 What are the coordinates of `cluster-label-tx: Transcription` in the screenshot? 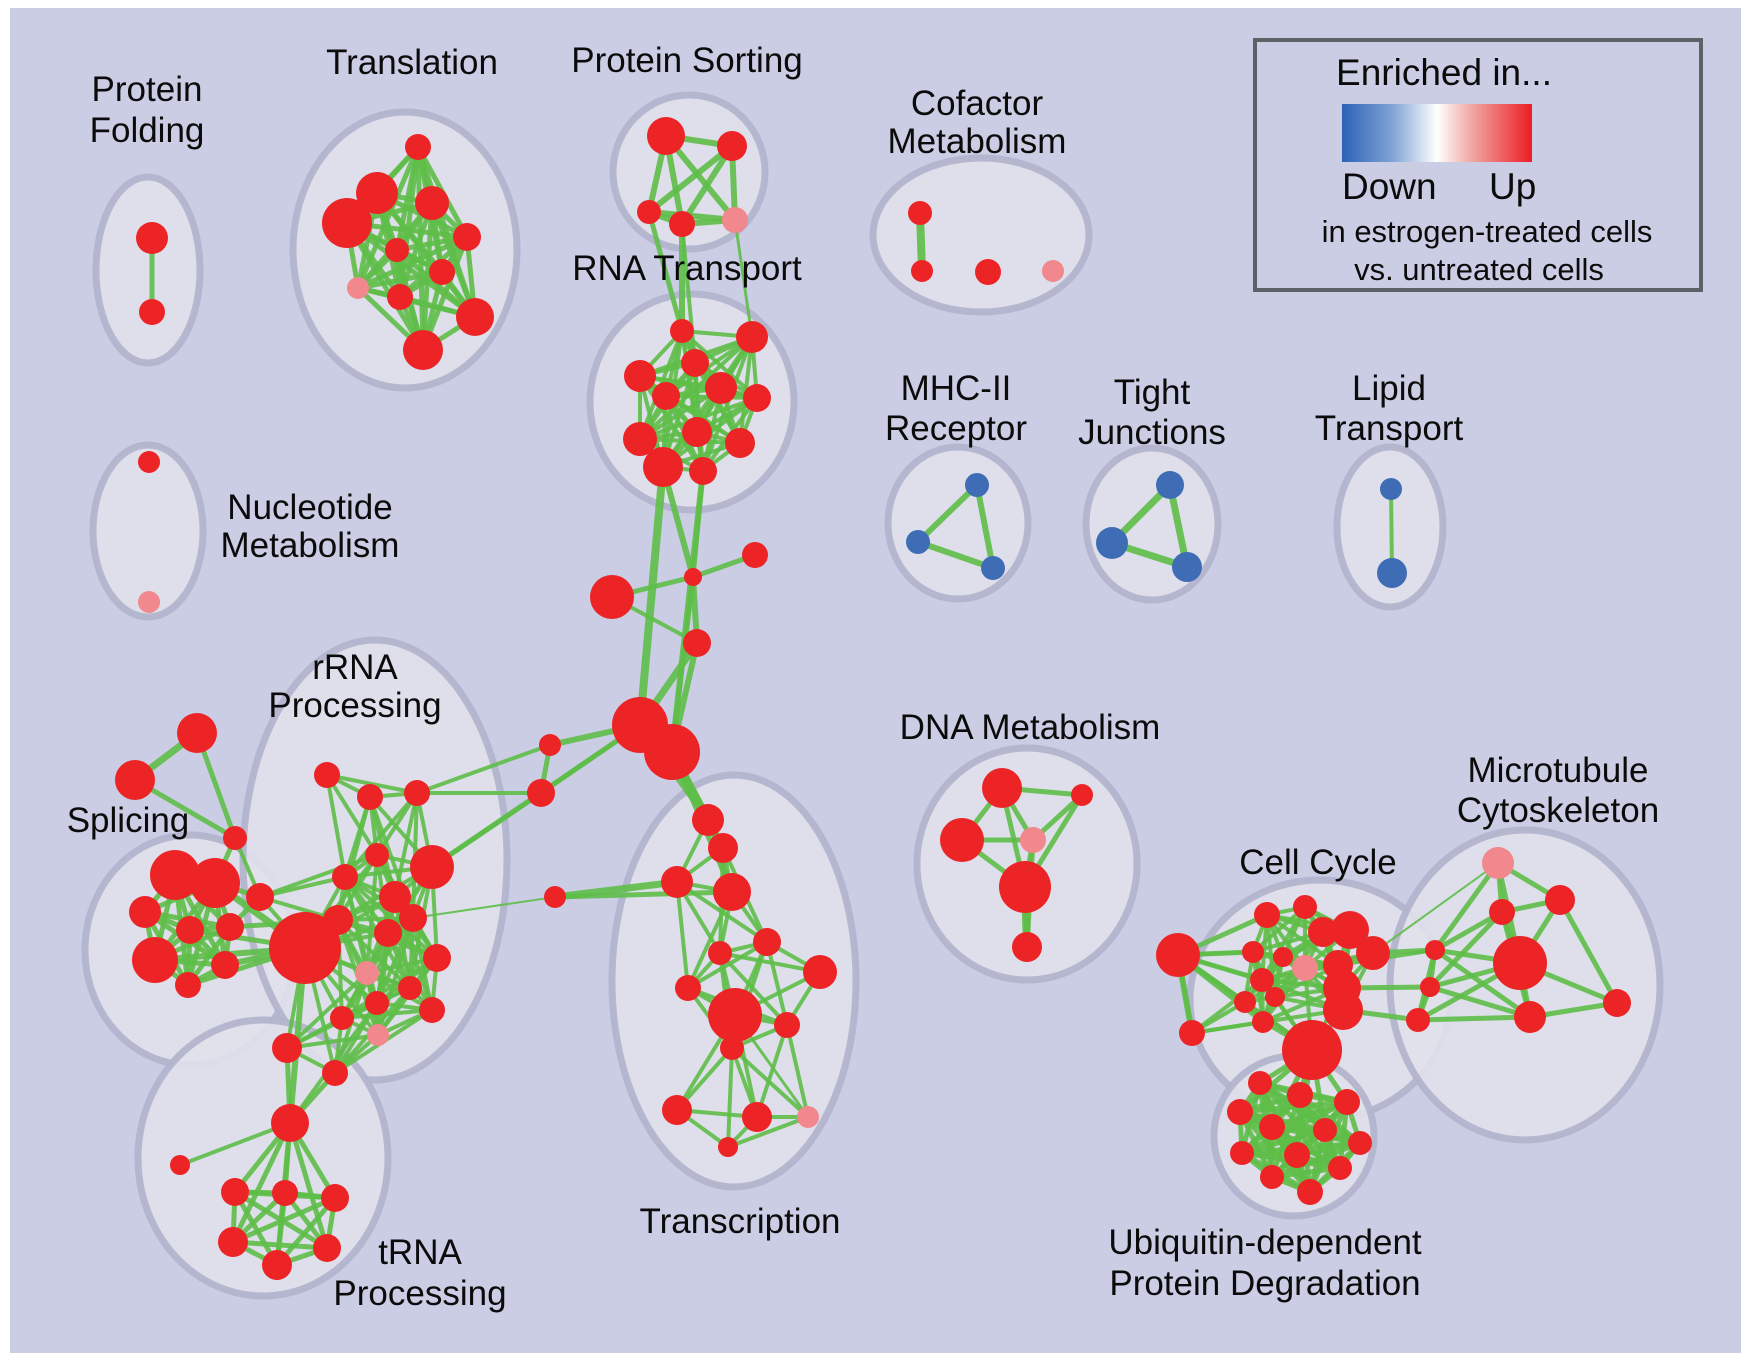 It's located at (740, 1221).